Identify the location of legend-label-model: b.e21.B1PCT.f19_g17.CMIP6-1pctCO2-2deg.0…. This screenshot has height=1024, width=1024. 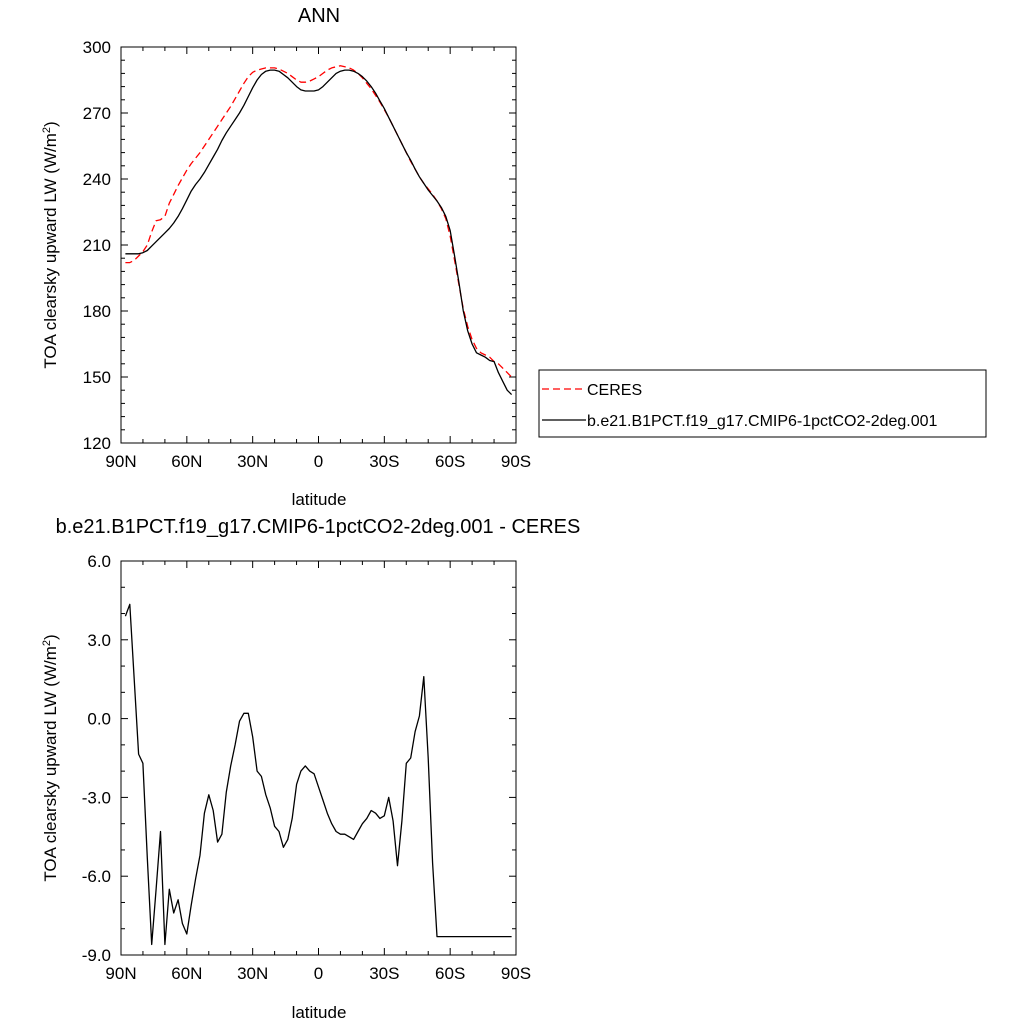
(762, 421).